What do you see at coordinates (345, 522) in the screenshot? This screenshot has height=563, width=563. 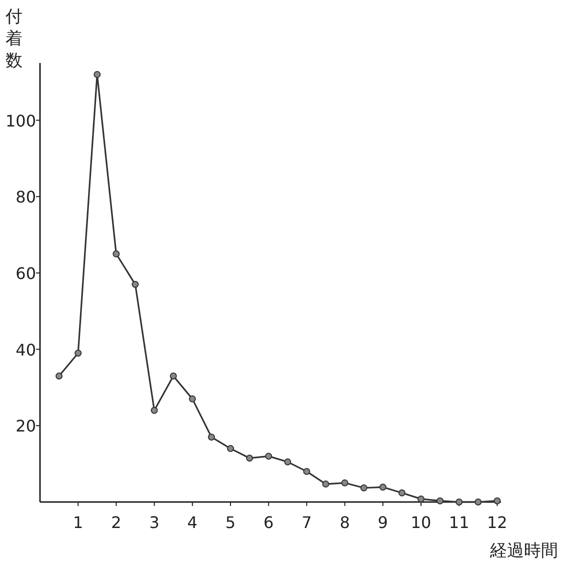 I see `x-tick-label: 8` at bounding box center [345, 522].